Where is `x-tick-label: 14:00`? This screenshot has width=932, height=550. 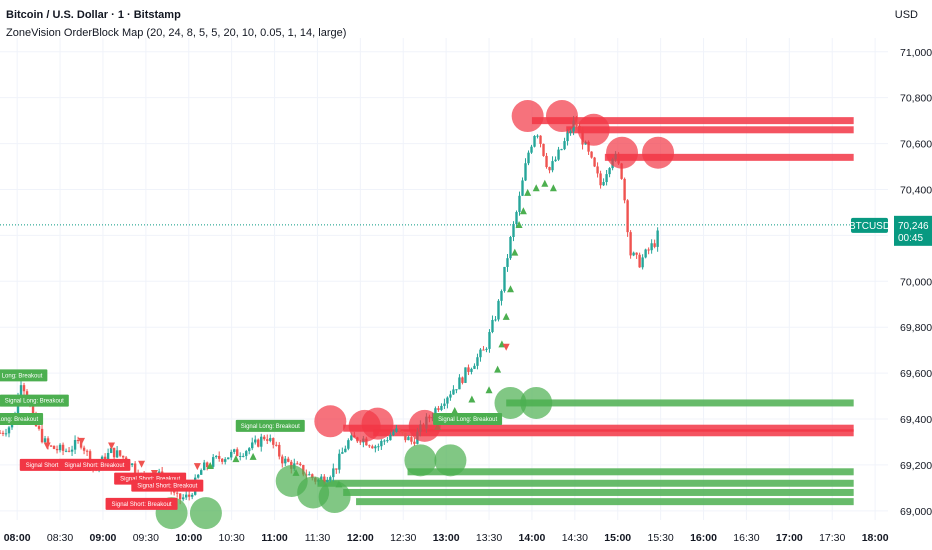 x-tick-label: 14:00 is located at coordinates (532, 538).